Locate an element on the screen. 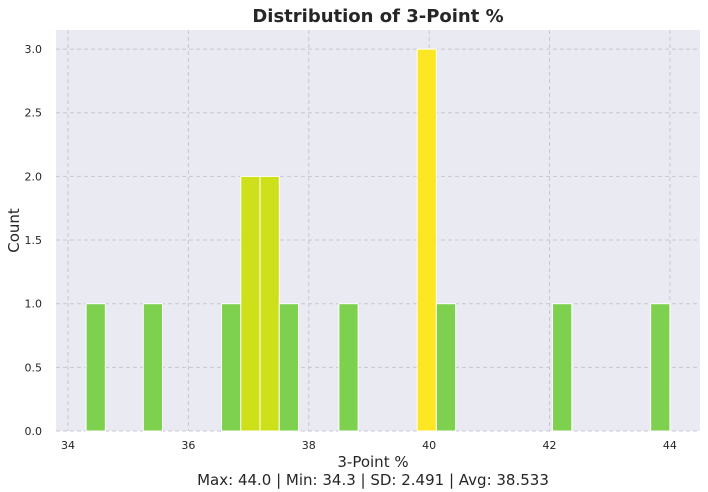 The image size is (708, 492). y-tick-label: 2.5 is located at coordinates (34, 113).